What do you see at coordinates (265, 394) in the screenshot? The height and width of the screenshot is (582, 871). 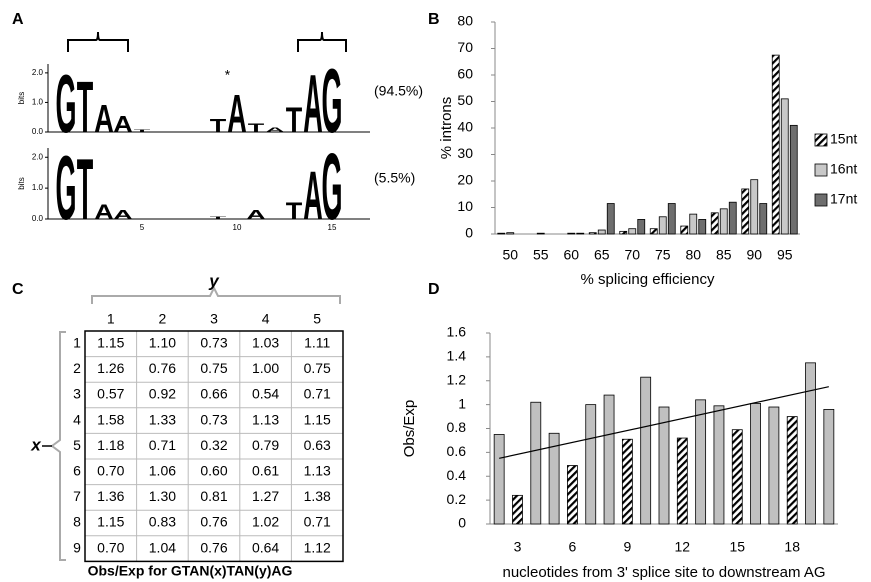 I see `cell: 0.54` at bounding box center [265, 394].